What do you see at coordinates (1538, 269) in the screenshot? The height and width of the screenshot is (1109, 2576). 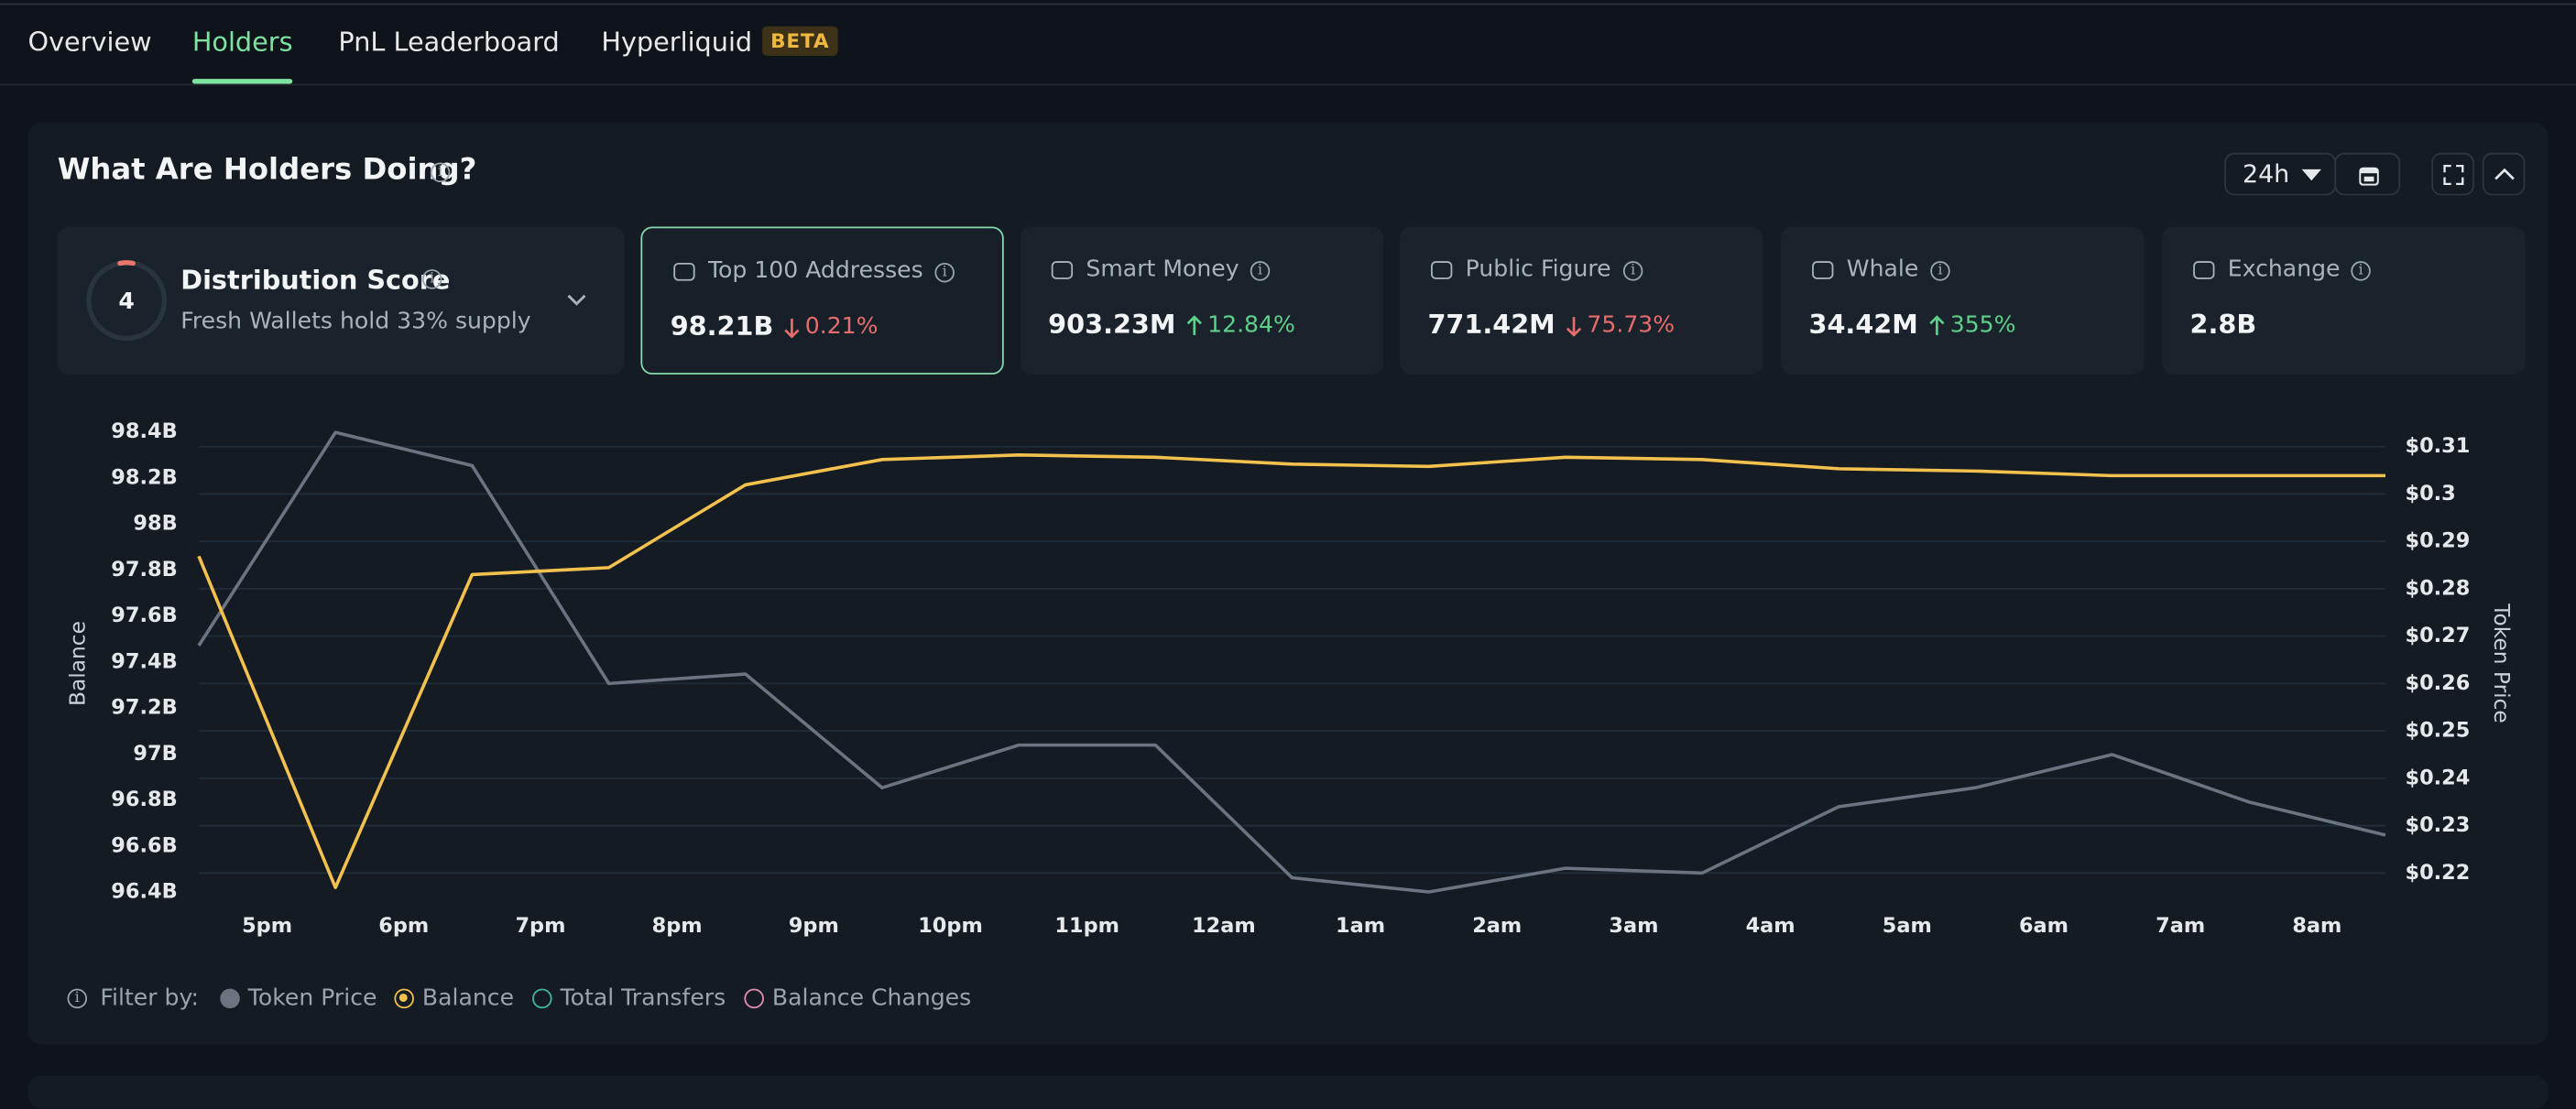 I see `card-label: Public Figure` at bounding box center [1538, 269].